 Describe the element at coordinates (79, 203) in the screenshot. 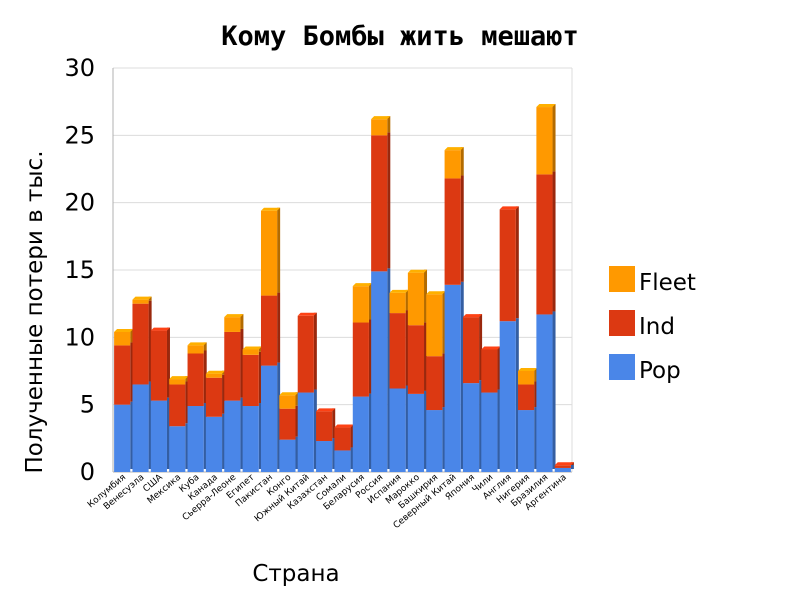

I see `y-tick-label: 20` at that location.